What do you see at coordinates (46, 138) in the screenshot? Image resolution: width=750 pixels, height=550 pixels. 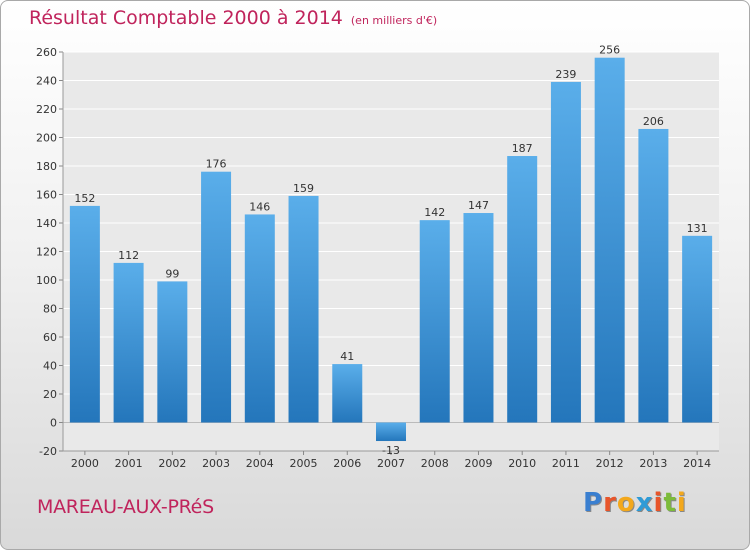 I see `y-tick-label: 200` at bounding box center [46, 138].